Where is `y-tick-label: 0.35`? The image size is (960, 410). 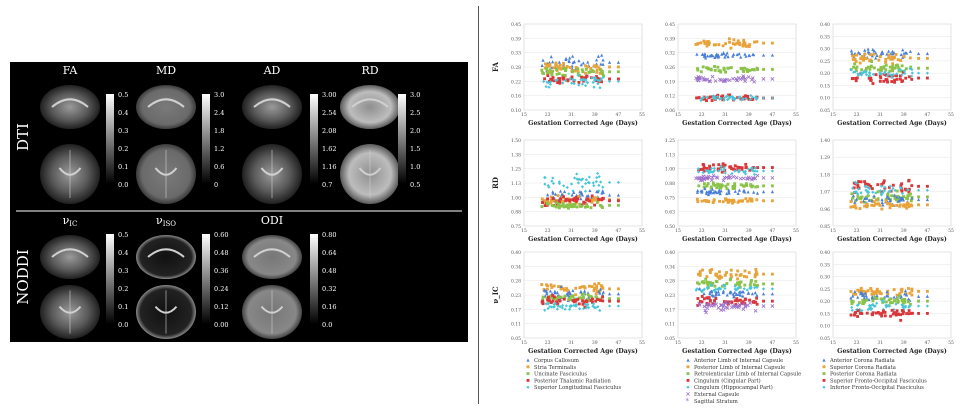 y-tick-label: 0.35 is located at coordinates (825, 265).